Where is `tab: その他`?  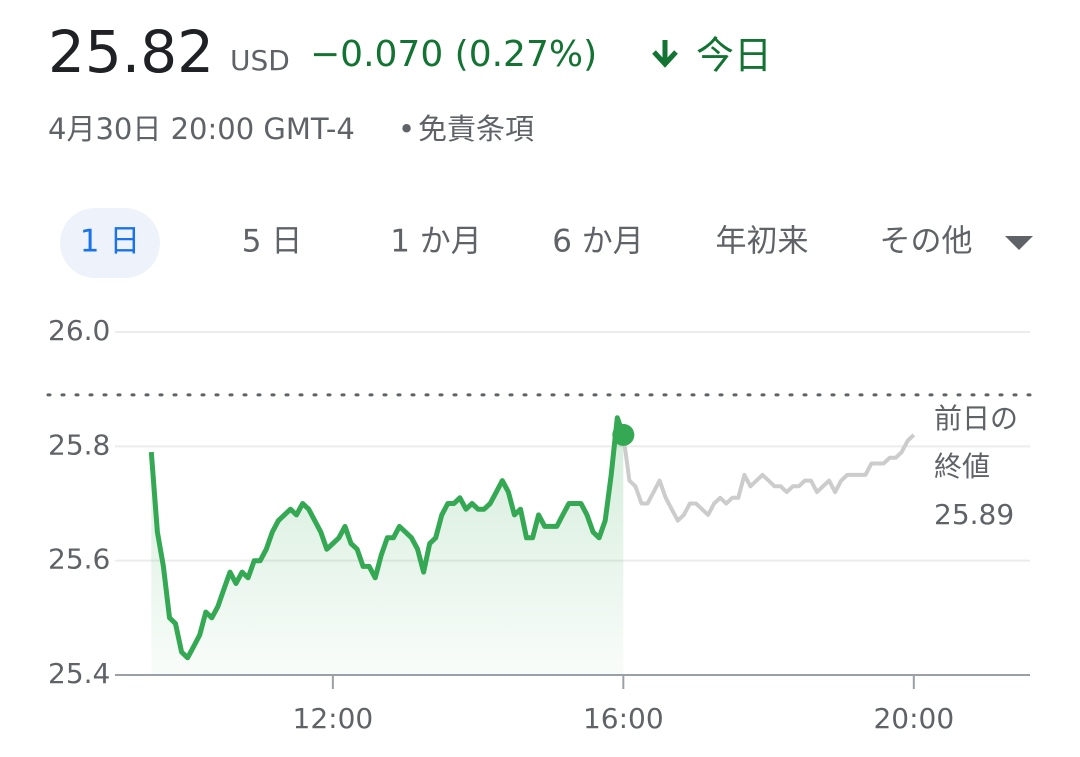 tab: その他 is located at coordinates (926, 242).